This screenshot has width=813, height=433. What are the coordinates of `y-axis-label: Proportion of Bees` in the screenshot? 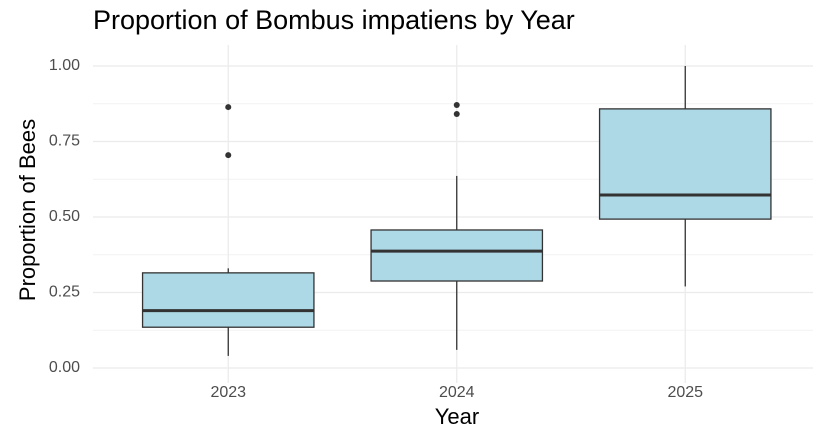 It's located at (27, 210).